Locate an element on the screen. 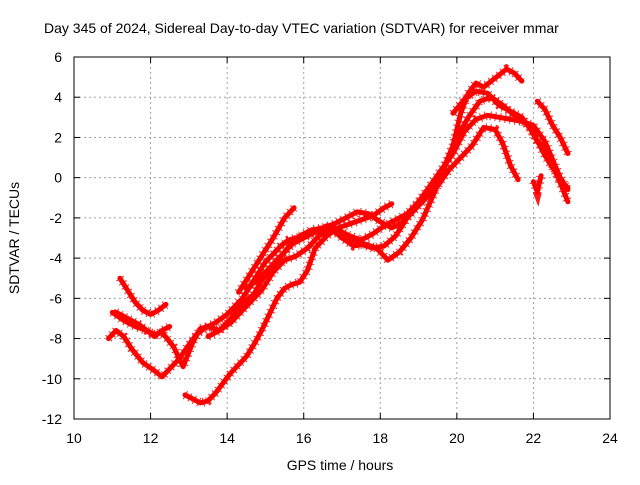 Image resolution: width=640 pixels, height=485 pixels. y-tick-label: 0 is located at coordinates (58, 178).